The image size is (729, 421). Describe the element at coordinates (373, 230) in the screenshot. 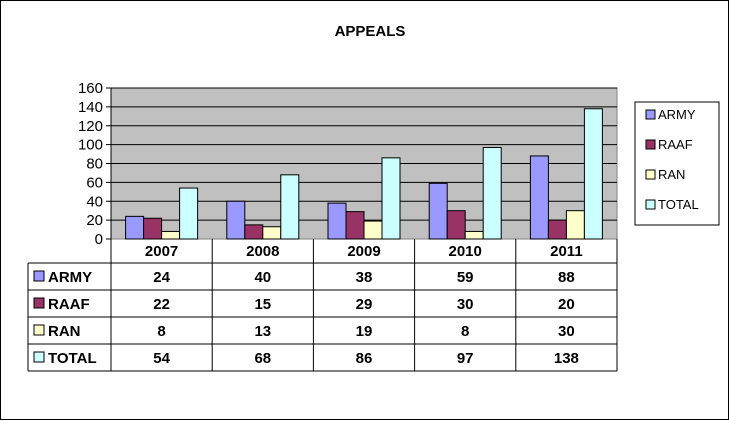

I see `bar-ran-2009` at that location.